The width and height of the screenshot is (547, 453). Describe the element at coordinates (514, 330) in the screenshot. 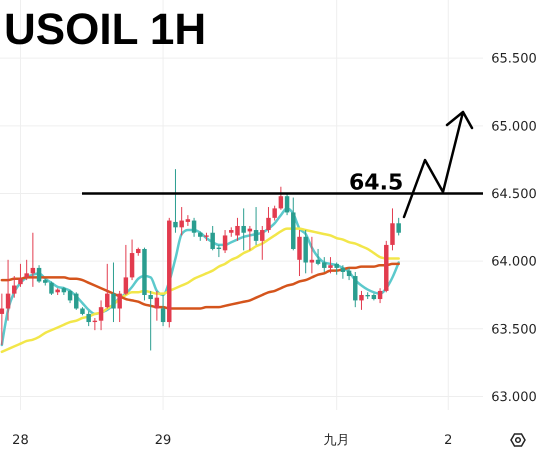

I see `y-tick-label: 63.500` at that location.